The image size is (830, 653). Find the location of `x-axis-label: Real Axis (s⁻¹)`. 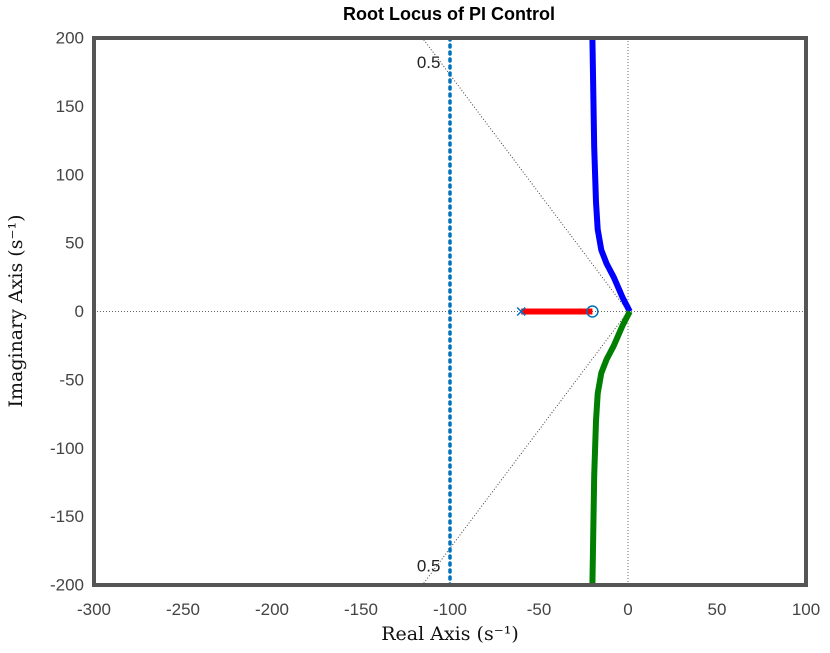

x-axis-label: Real Axis (s⁻¹) is located at coordinates (450, 634).